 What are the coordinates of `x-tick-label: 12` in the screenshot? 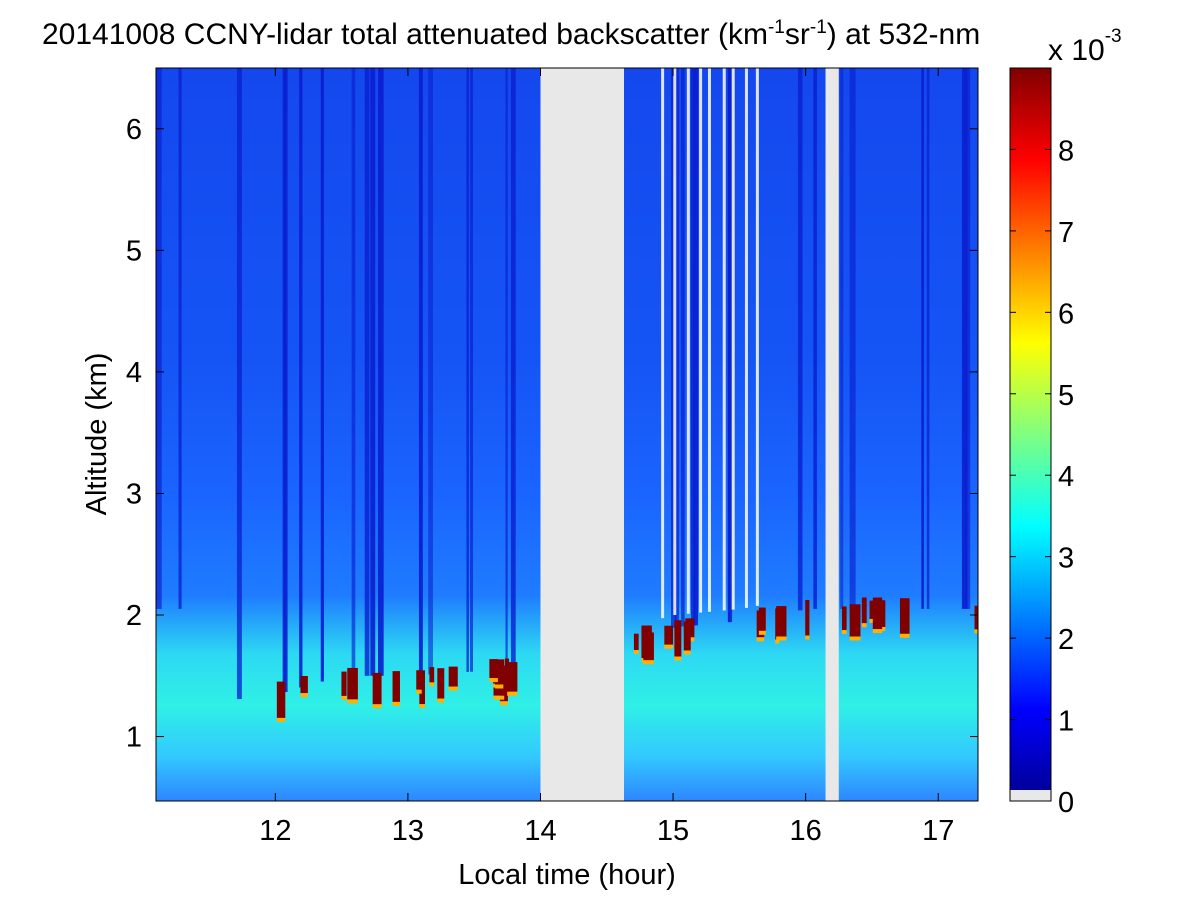 It's located at (275, 831).